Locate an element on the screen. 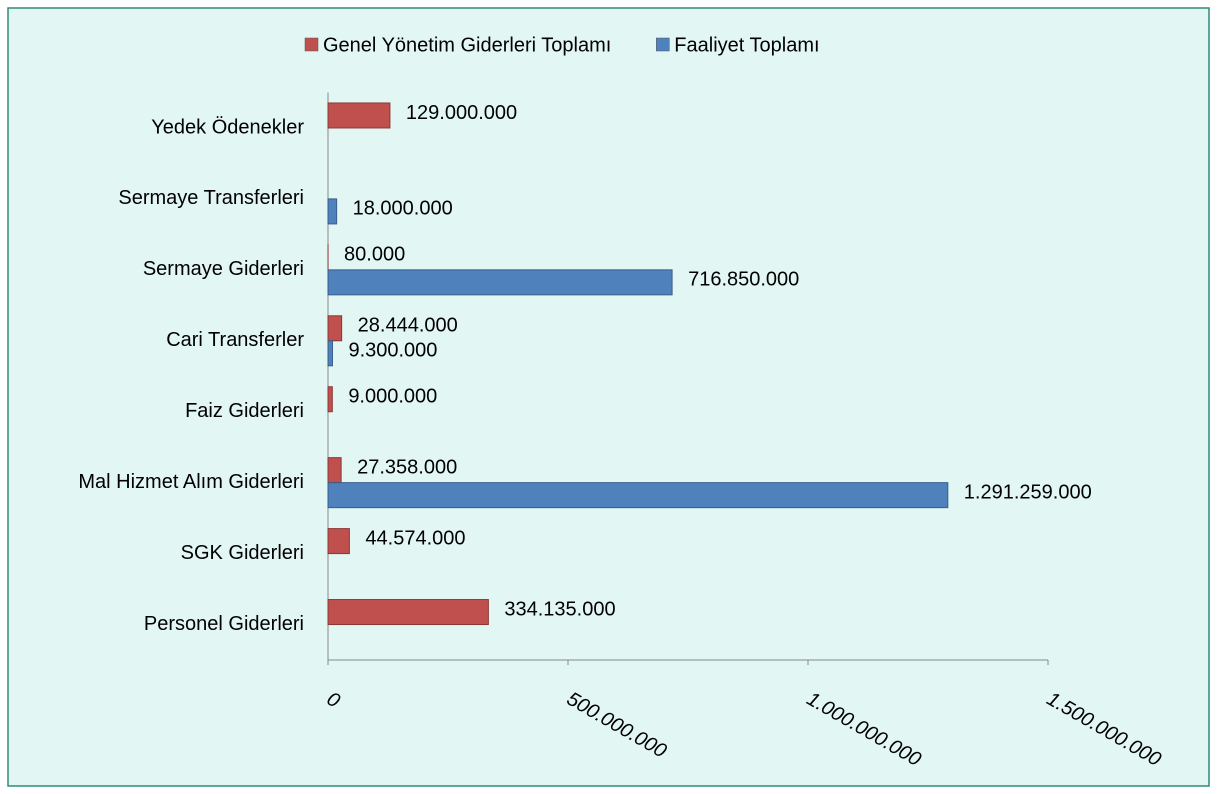 The height and width of the screenshot is (794, 1217). y-tick-label: Sermaye Giderleri is located at coordinates (223, 269).